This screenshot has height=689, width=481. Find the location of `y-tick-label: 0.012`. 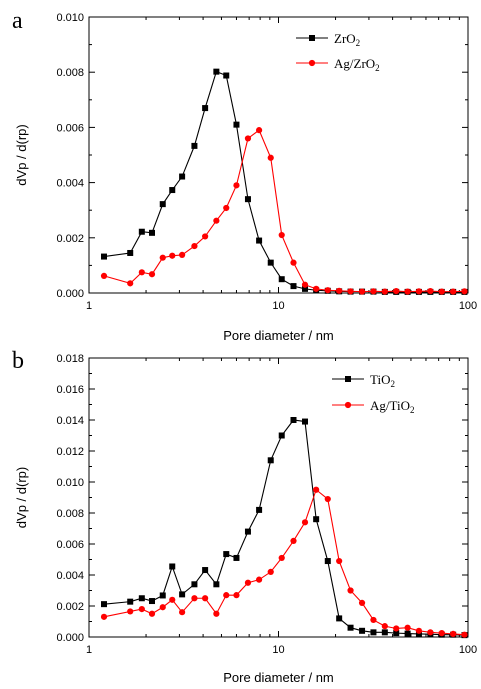

y-tick-label: 0.012 is located at coordinates (70, 452).